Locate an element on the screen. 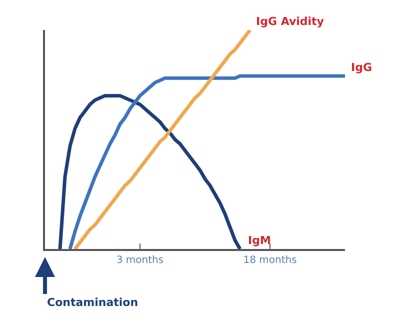 The image size is (400, 329). series-label: IgM is located at coordinates (259, 240).